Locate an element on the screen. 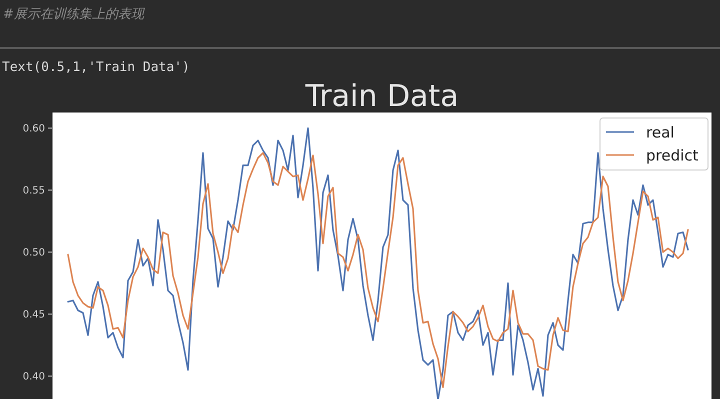  y-tick-label: 0.40 is located at coordinates (33, 377).